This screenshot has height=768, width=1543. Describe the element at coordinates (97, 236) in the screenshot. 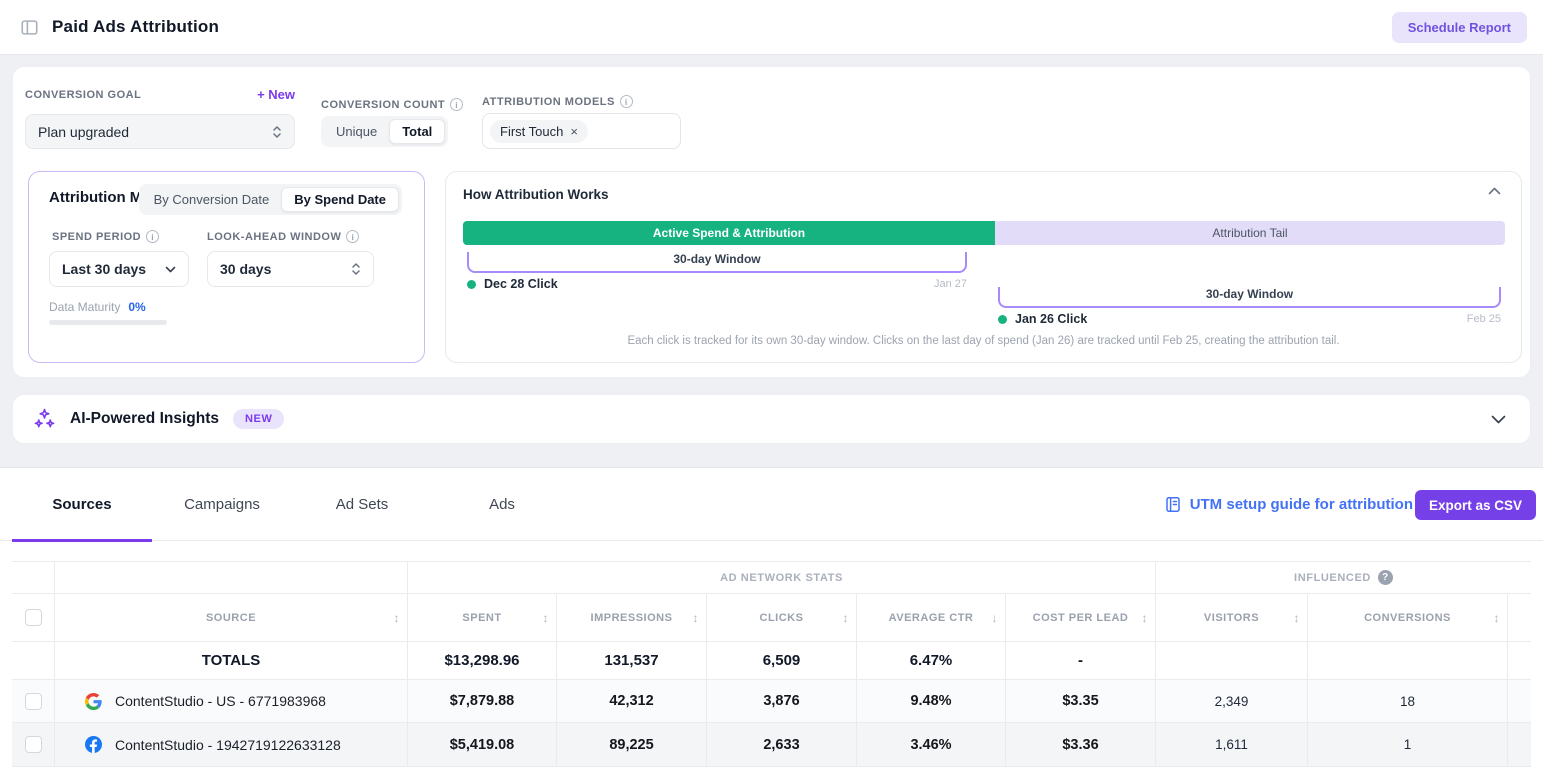

I see `spend-period-label: SPEND PERIOD` at that location.